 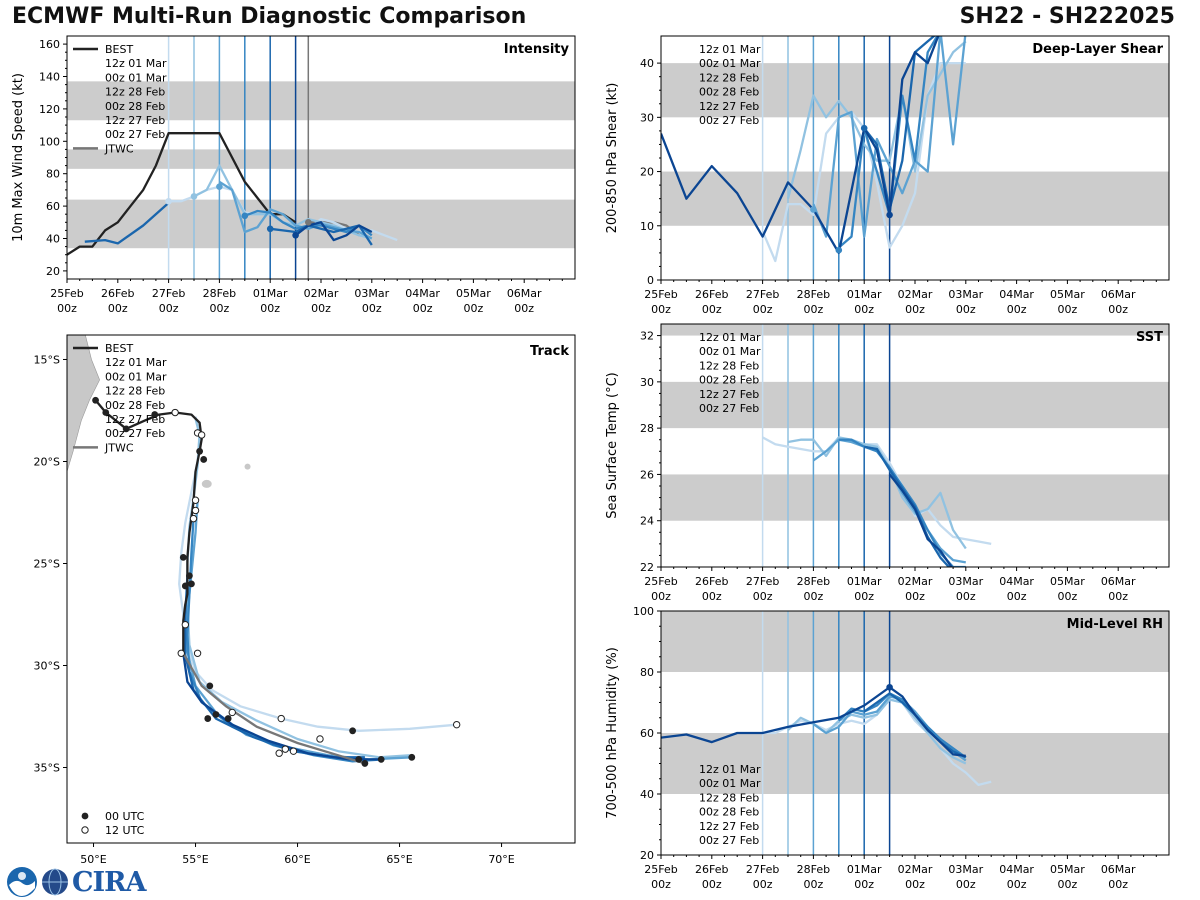 What do you see at coordinates (125, 816) in the screenshot?
I see `legend-label: 00 UTC` at bounding box center [125, 816].